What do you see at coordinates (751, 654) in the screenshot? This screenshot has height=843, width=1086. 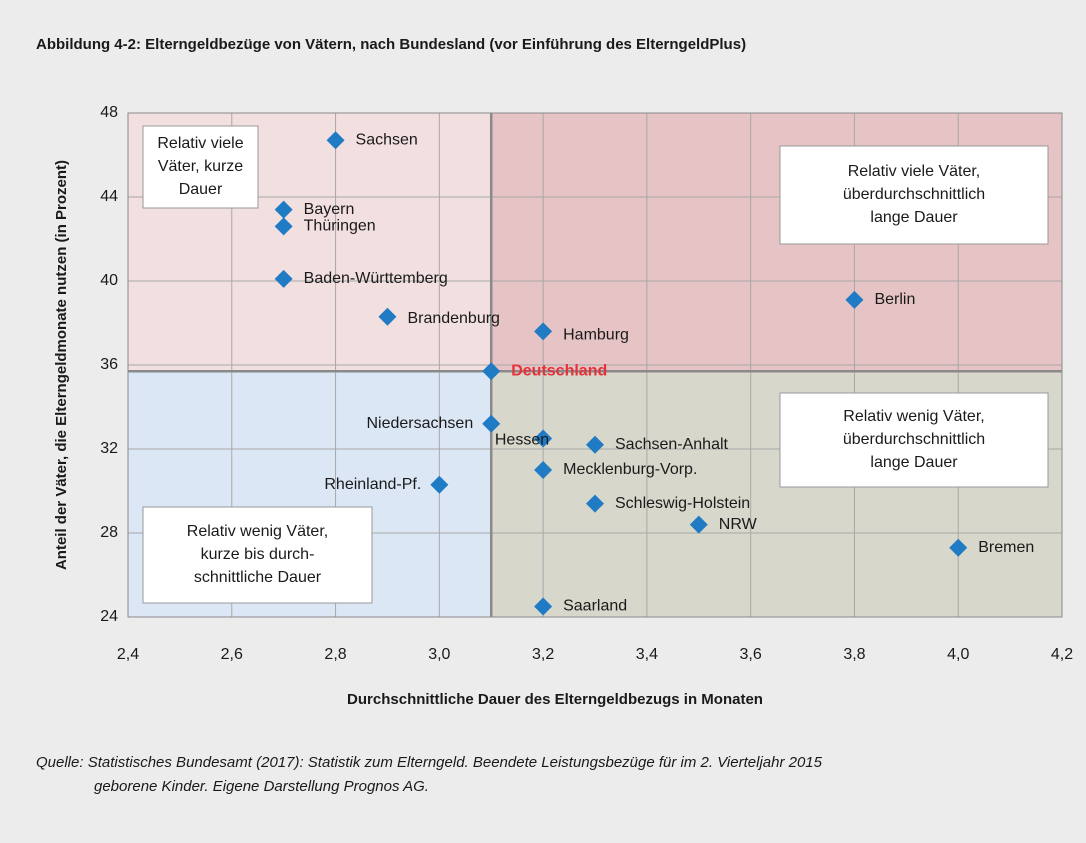 I see `x-tick-label: 3,6` at bounding box center [751, 654].